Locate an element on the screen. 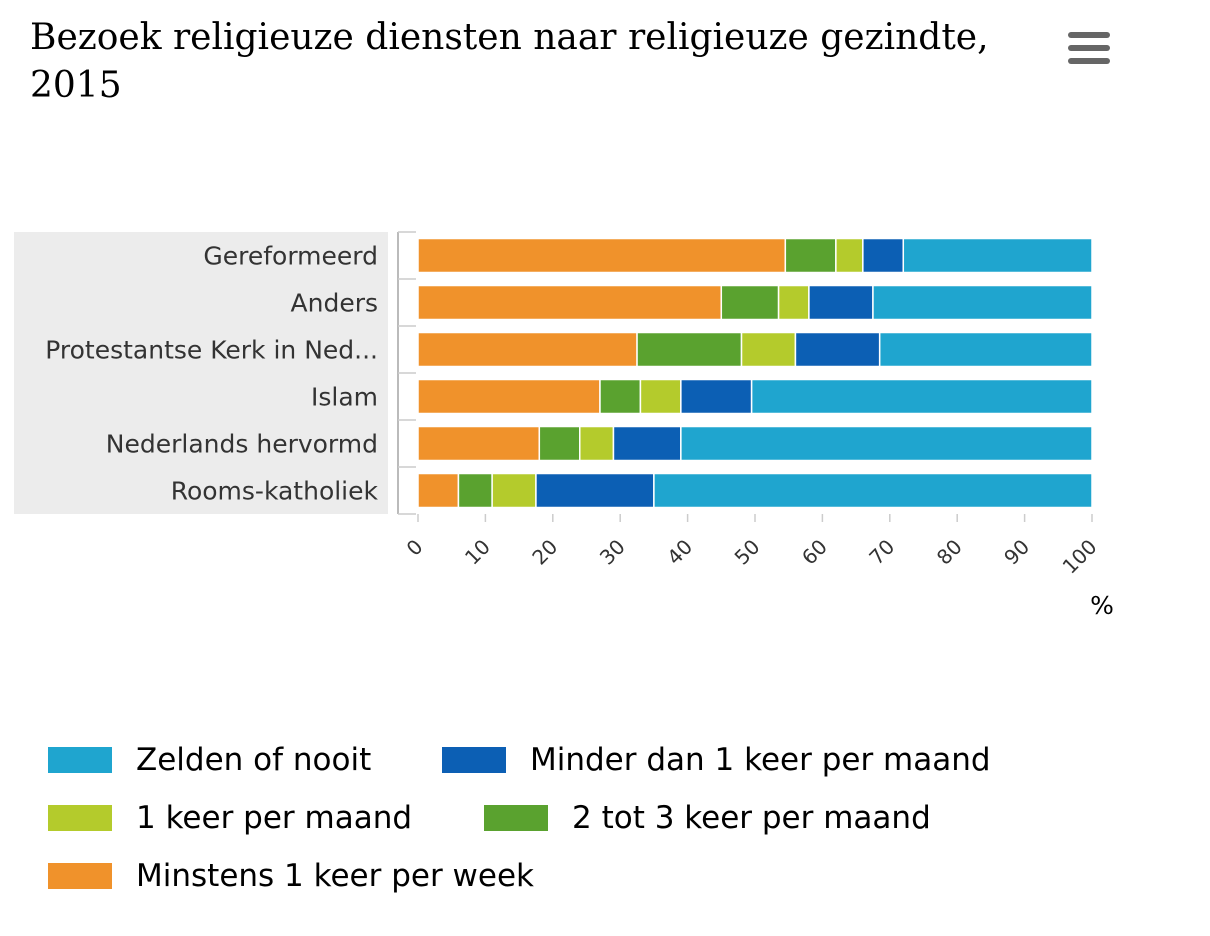 The image size is (1210, 936). x-tick-label: 80 is located at coordinates (949, 552).